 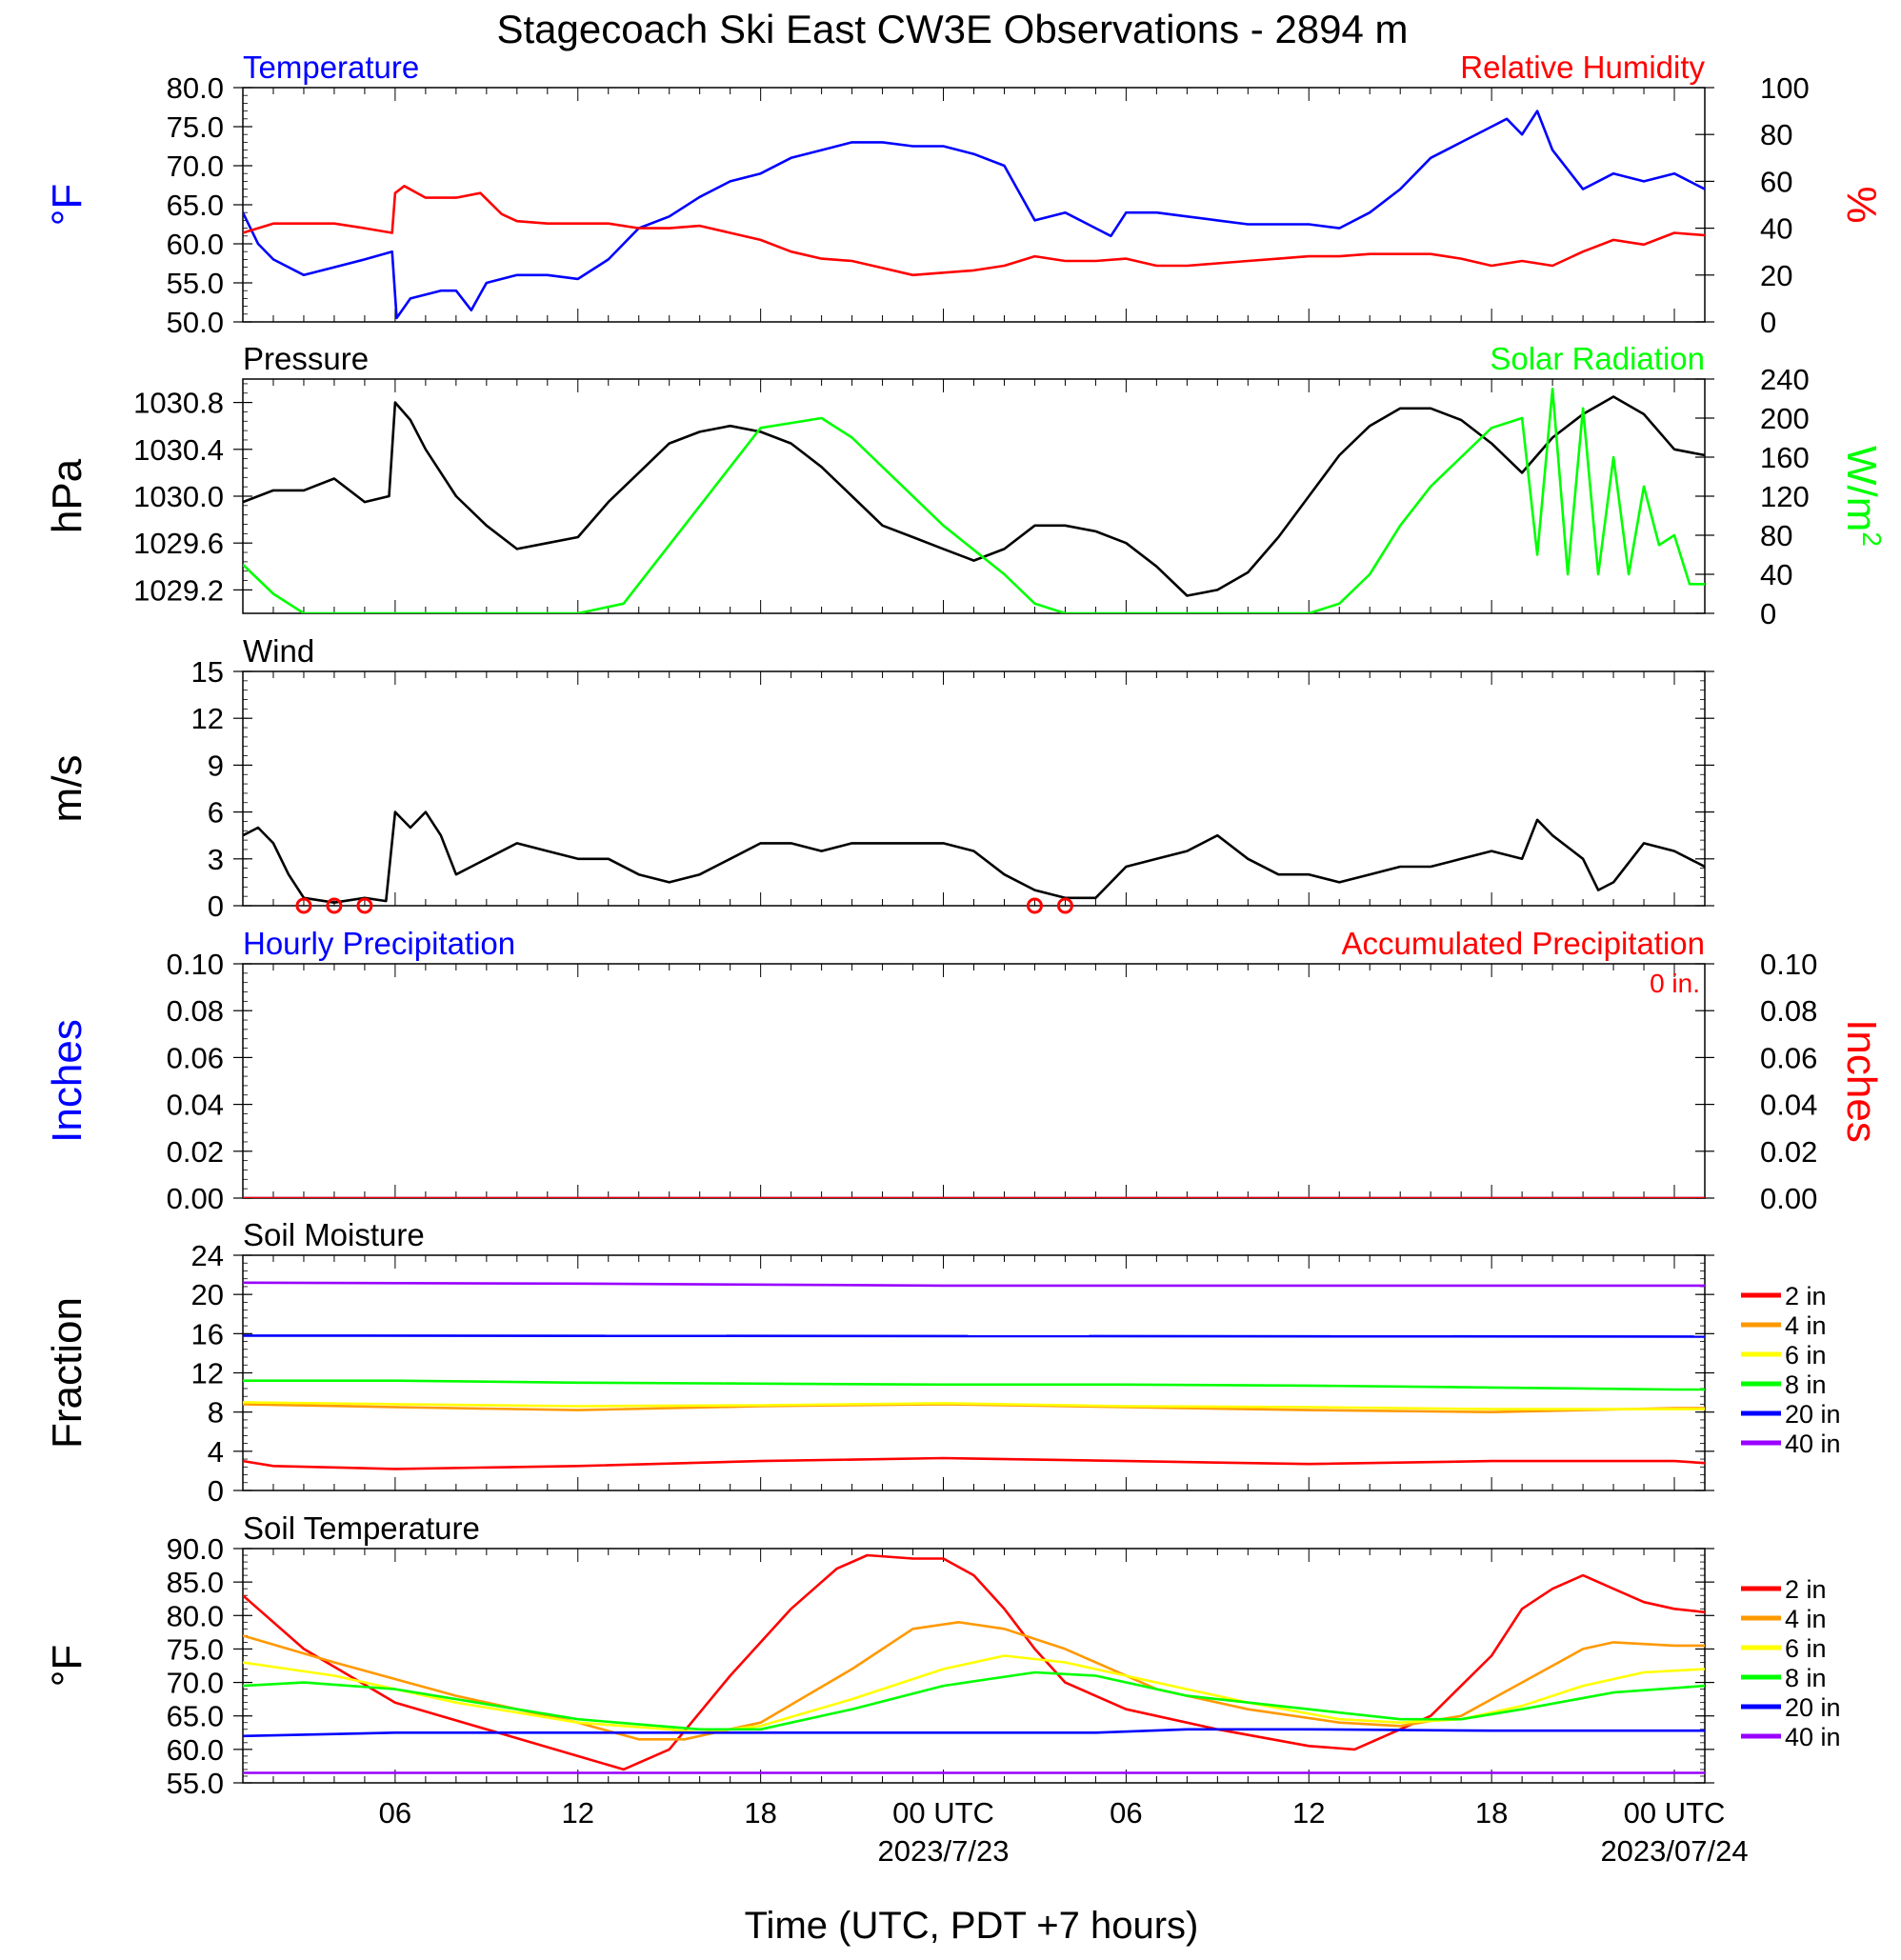 I want to click on y-axis-label-left: Inches, so click(x=67, y=1081).